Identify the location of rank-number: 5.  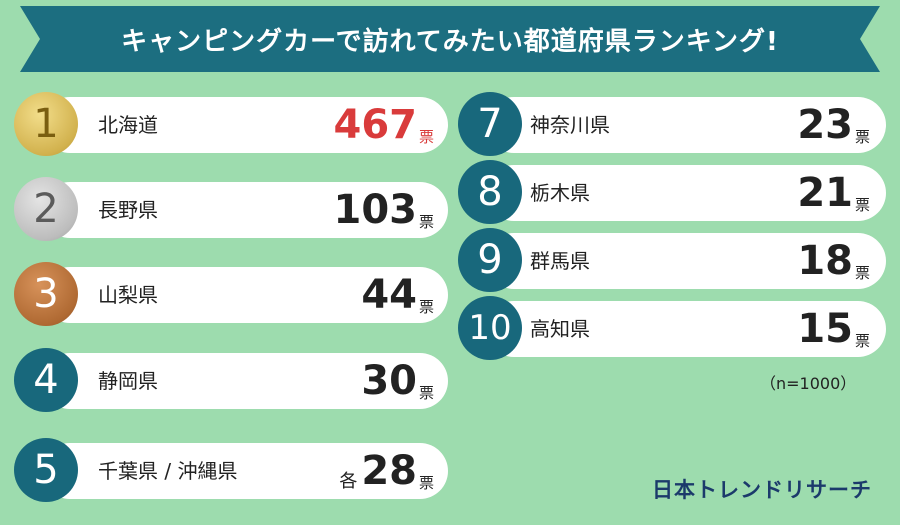
(46, 470).